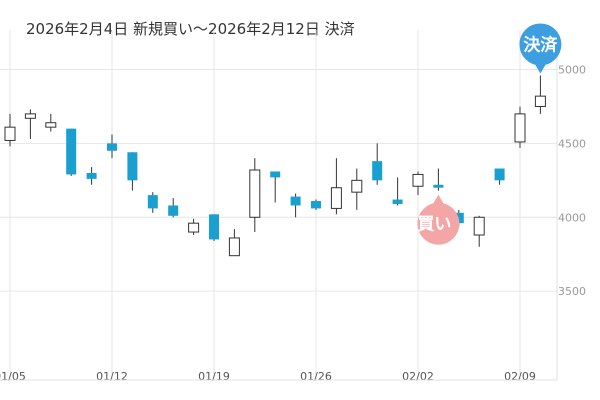 The height and width of the screenshot is (400, 600). Describe the element at coordinates (434, 225) in the screenshot. I see `buy-marker-label: 買い` at that location.